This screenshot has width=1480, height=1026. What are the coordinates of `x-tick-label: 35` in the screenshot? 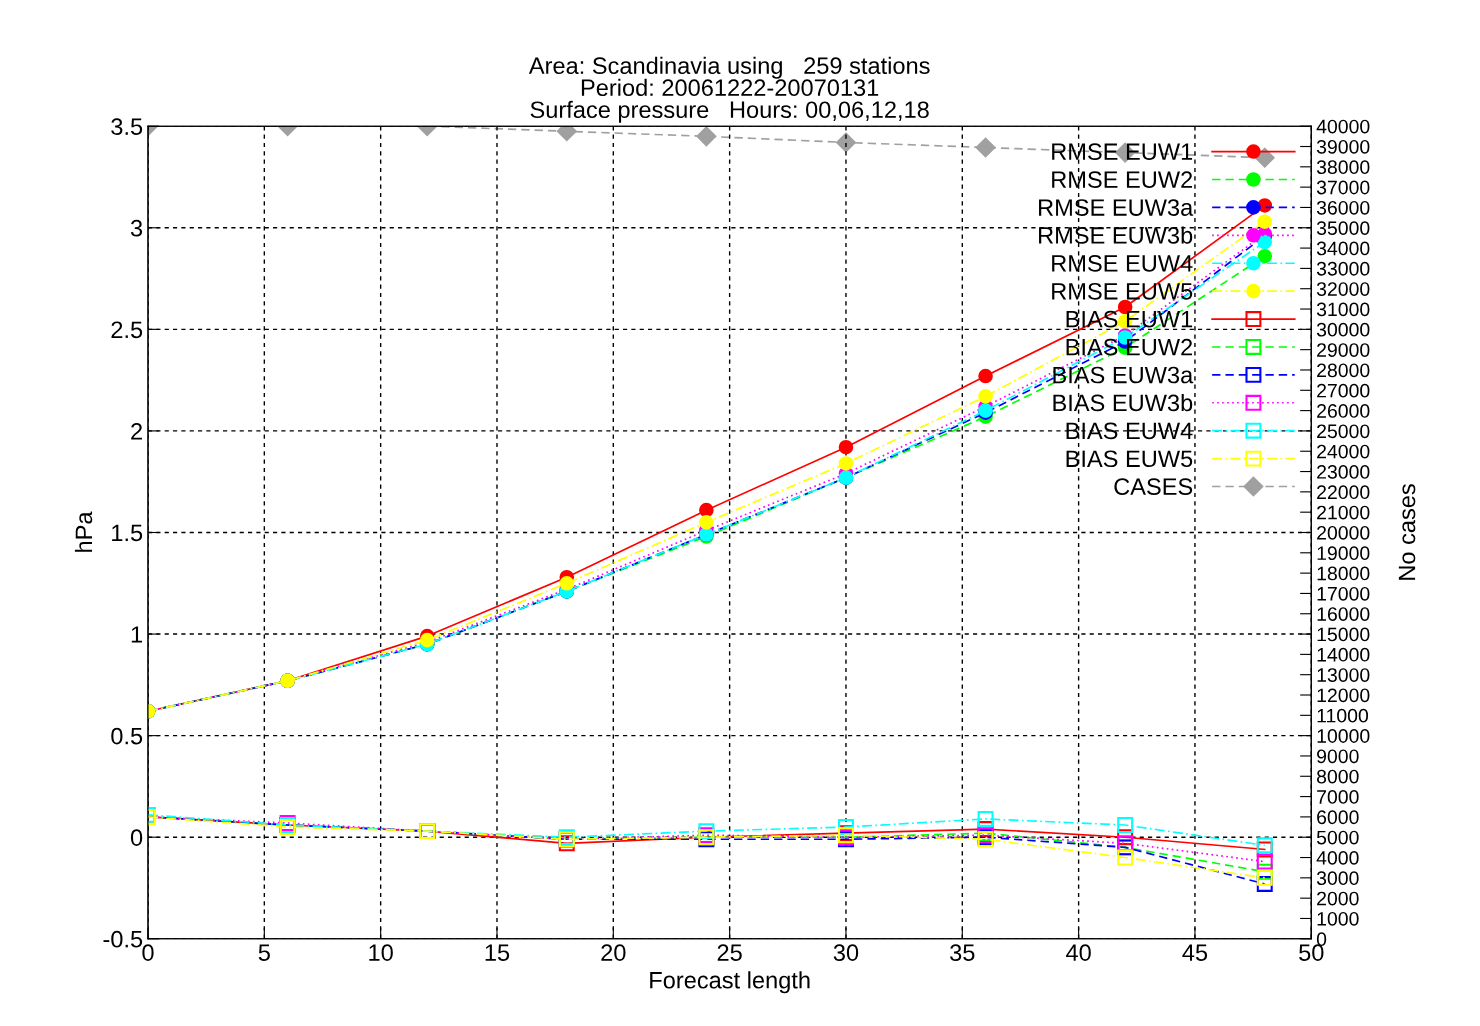 It's located at (962, 952).